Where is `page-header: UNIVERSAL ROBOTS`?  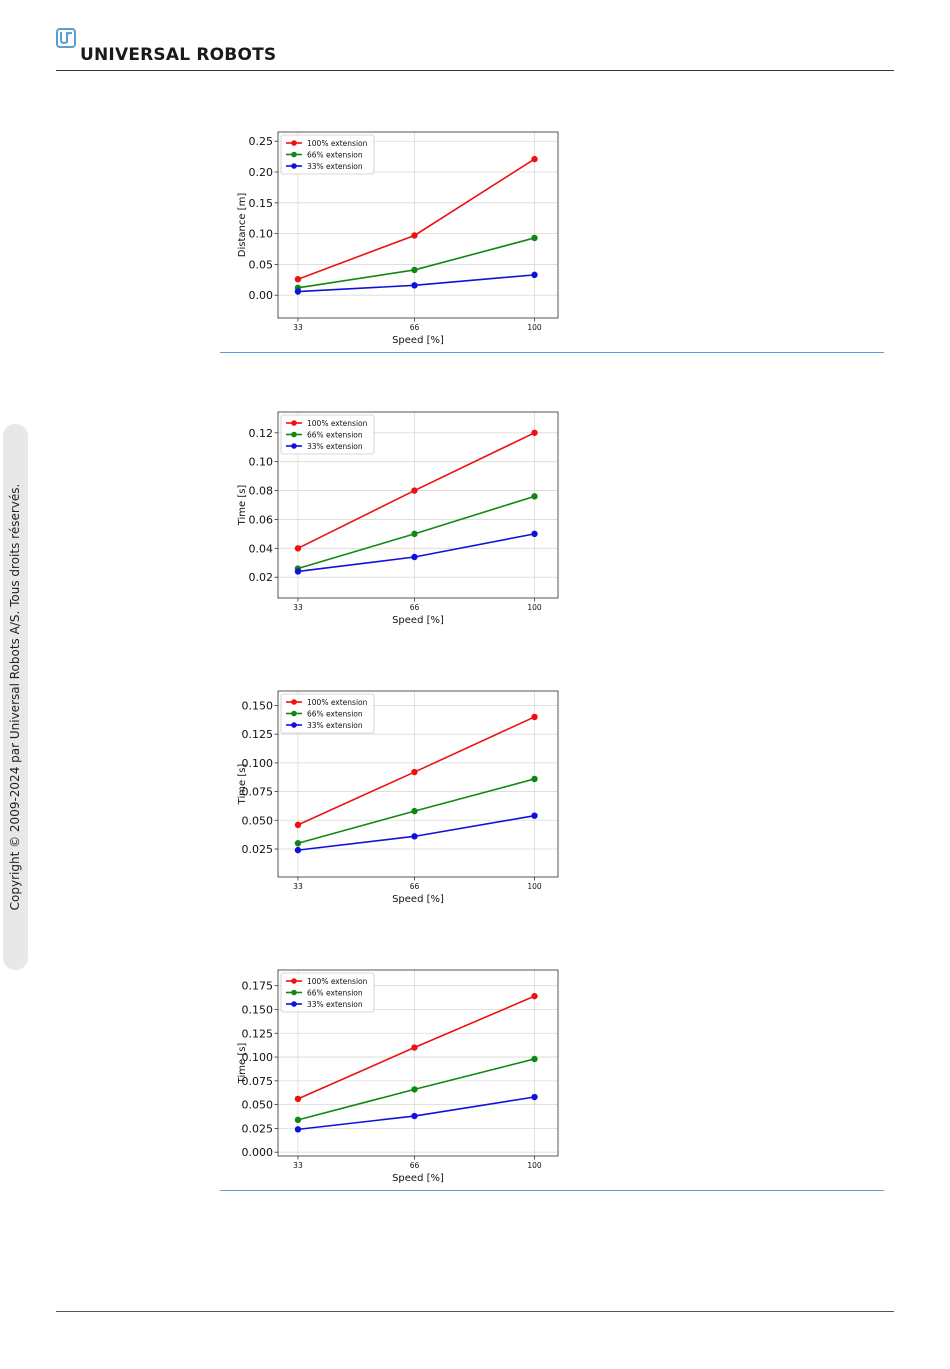
page-header: UNIVERSAL ROBOTS is located at coordinates (475, 49).